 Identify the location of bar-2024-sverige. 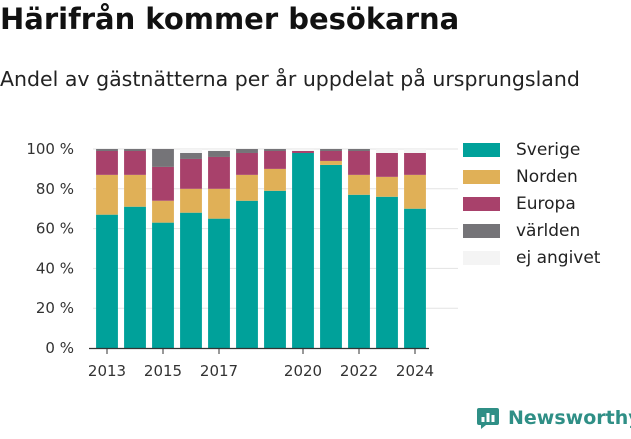
(415, 278).